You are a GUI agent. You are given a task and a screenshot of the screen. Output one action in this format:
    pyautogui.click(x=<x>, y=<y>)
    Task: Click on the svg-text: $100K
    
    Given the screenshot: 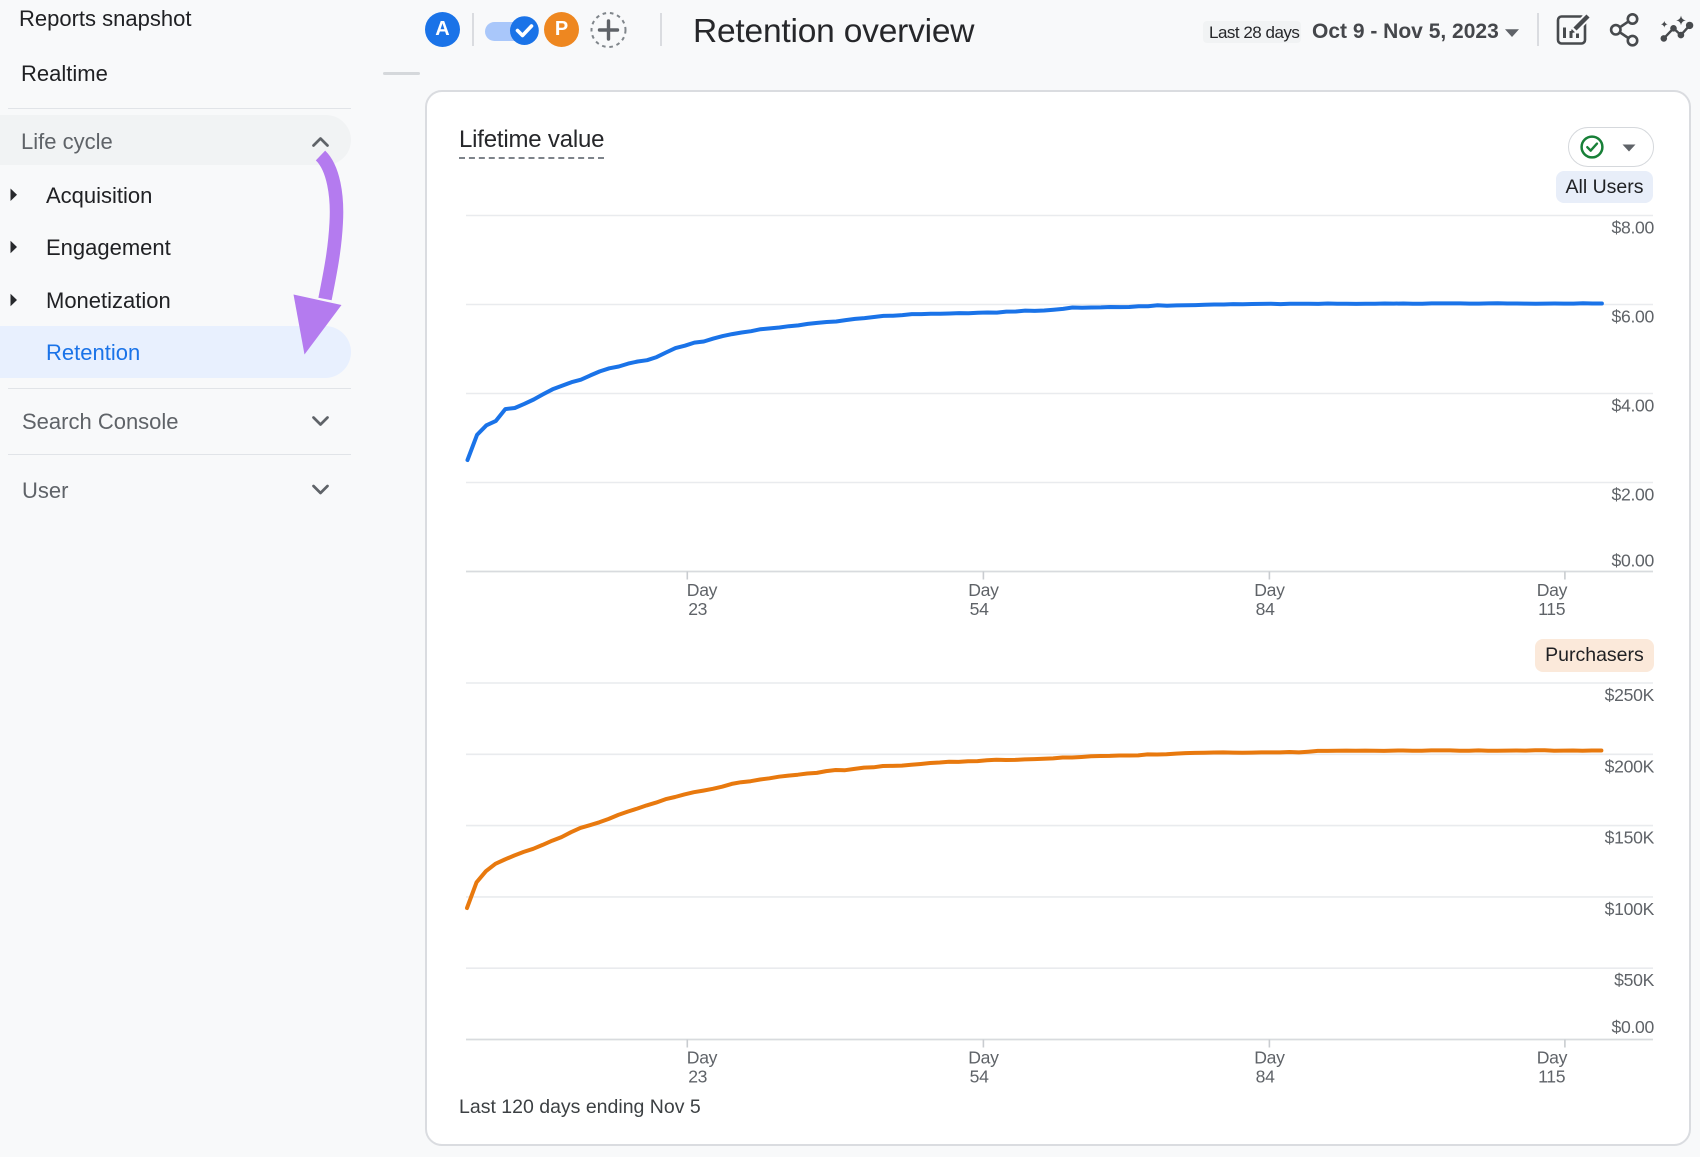 What is the action you would take?
    pyautogui.click(x=1630, y=909)
    